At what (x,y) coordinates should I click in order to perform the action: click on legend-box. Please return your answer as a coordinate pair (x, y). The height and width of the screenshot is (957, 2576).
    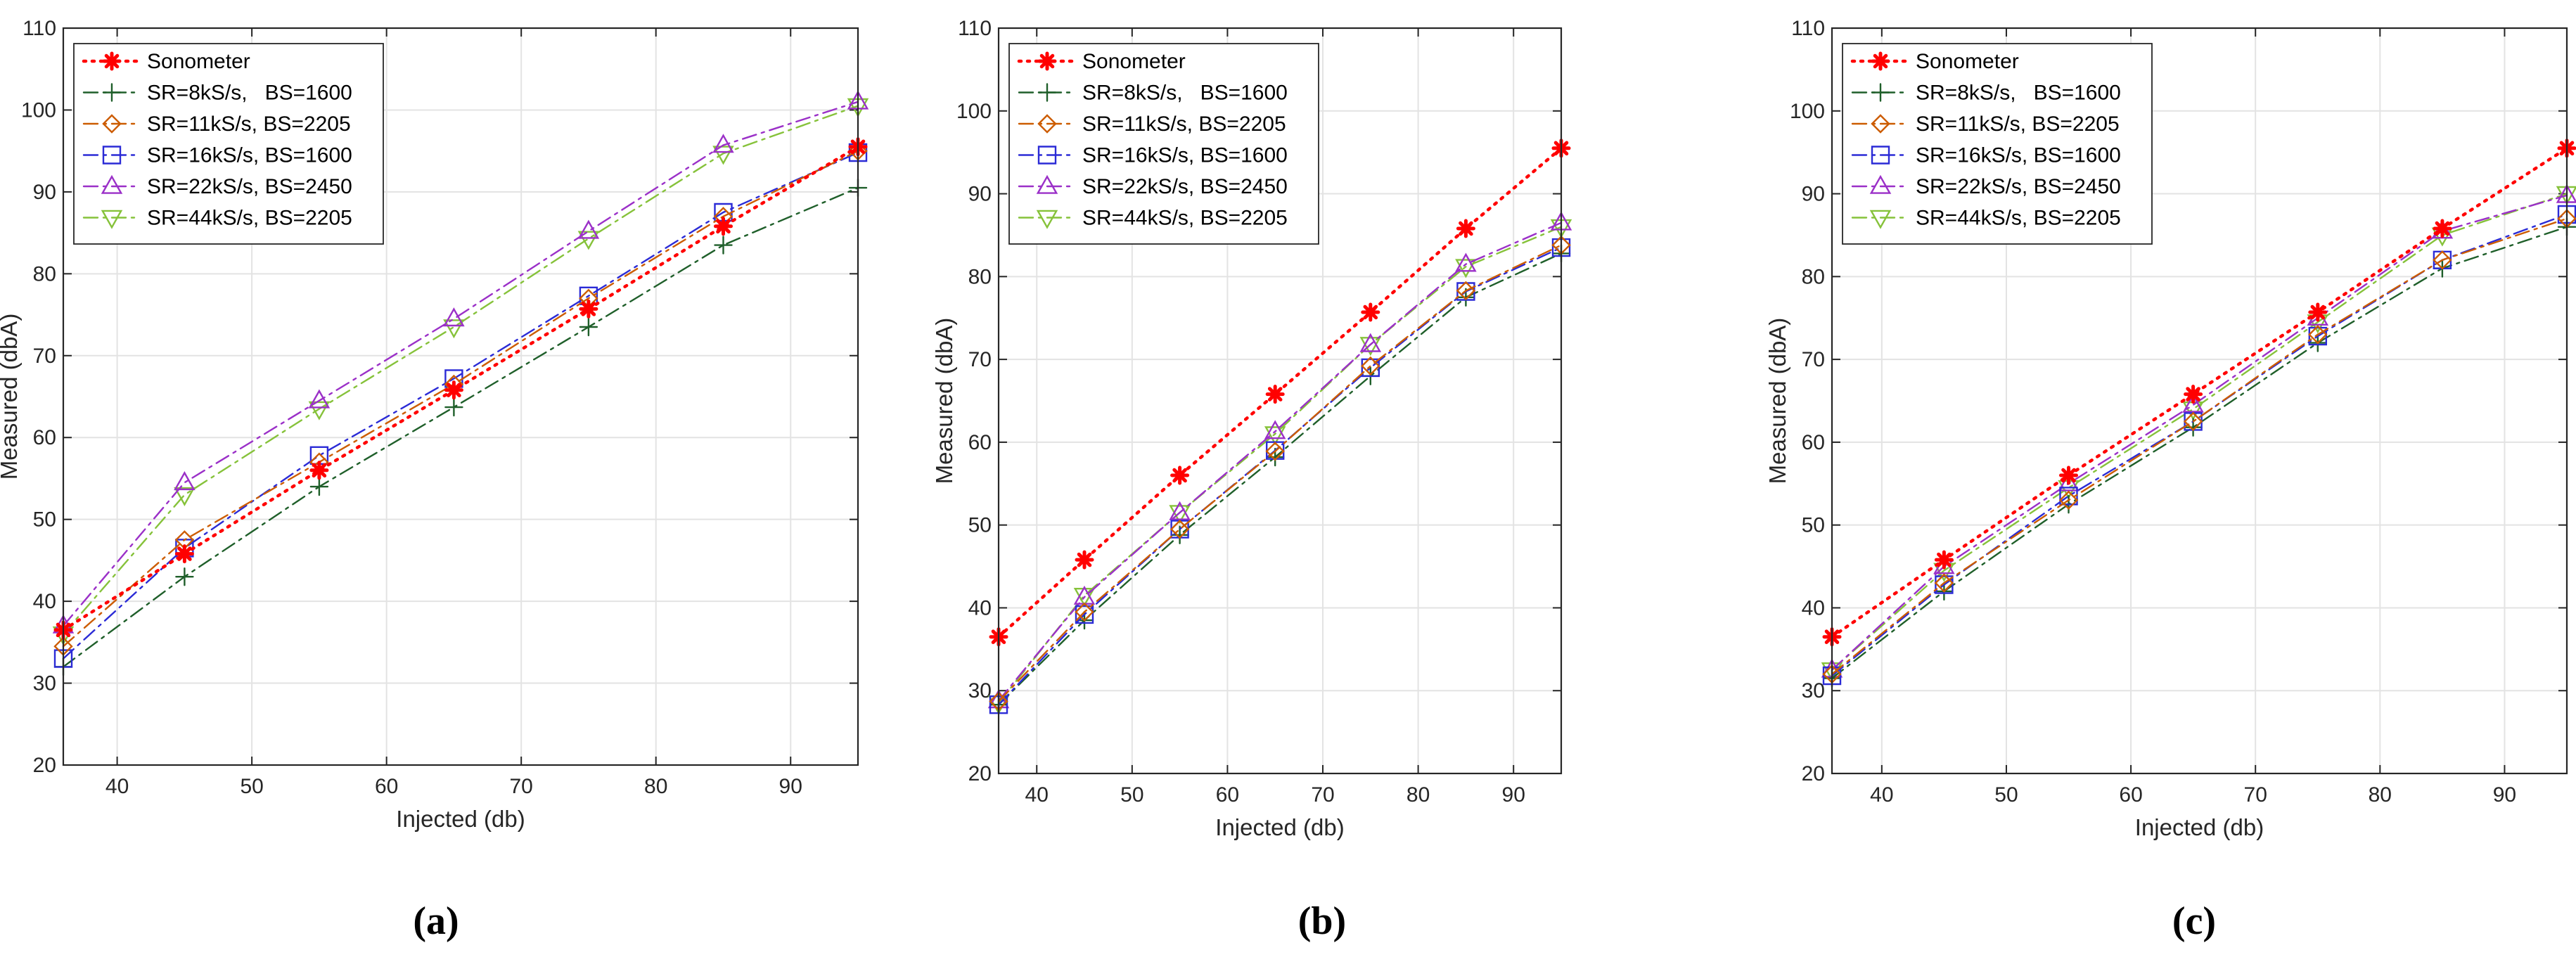
    Looking at the image, I should click on (1998, 144).